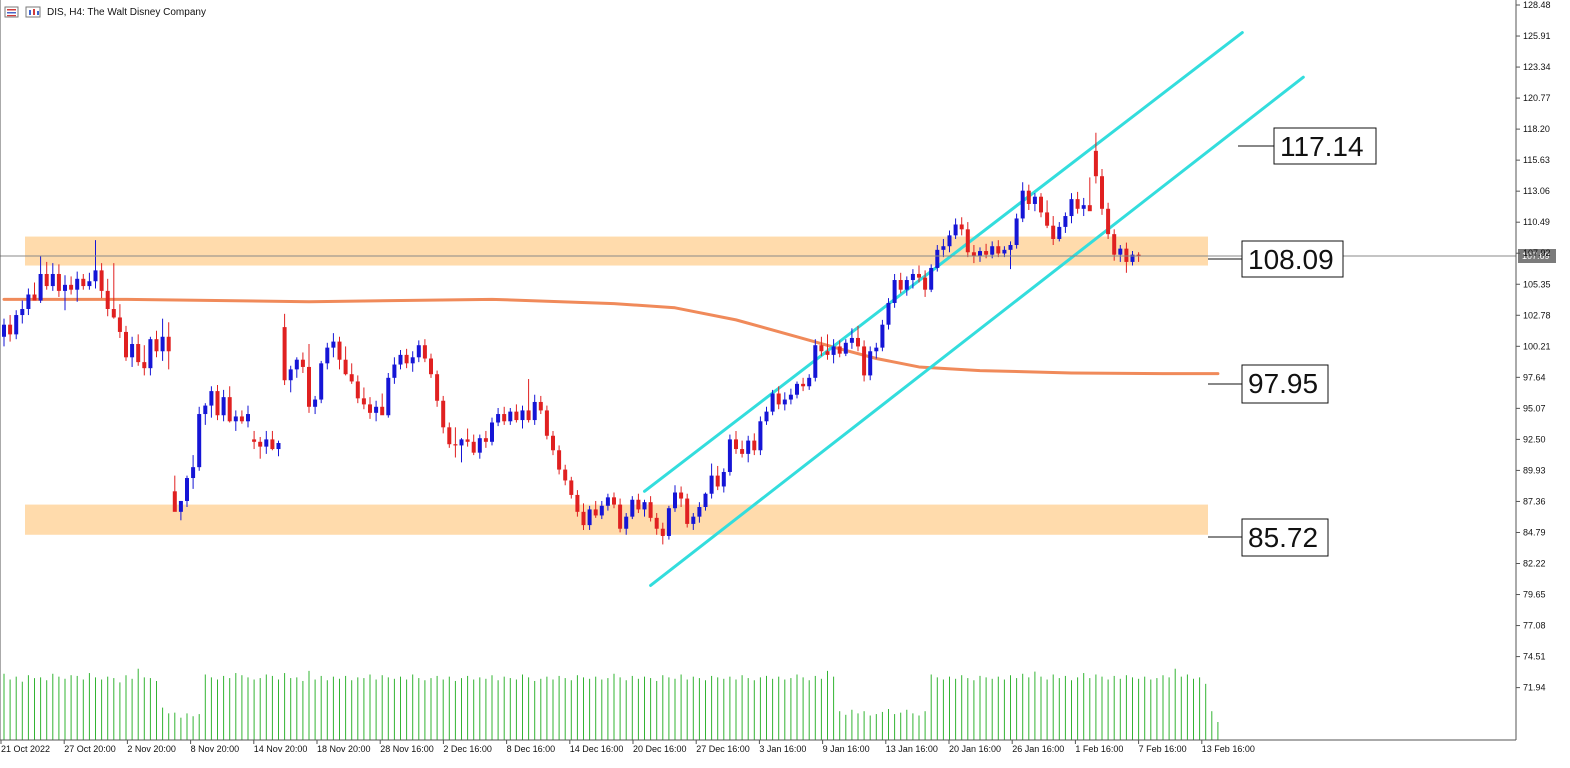 The image size is (1570, 768). I want to click on key-level-label: 97.95, so click(1283, 383).